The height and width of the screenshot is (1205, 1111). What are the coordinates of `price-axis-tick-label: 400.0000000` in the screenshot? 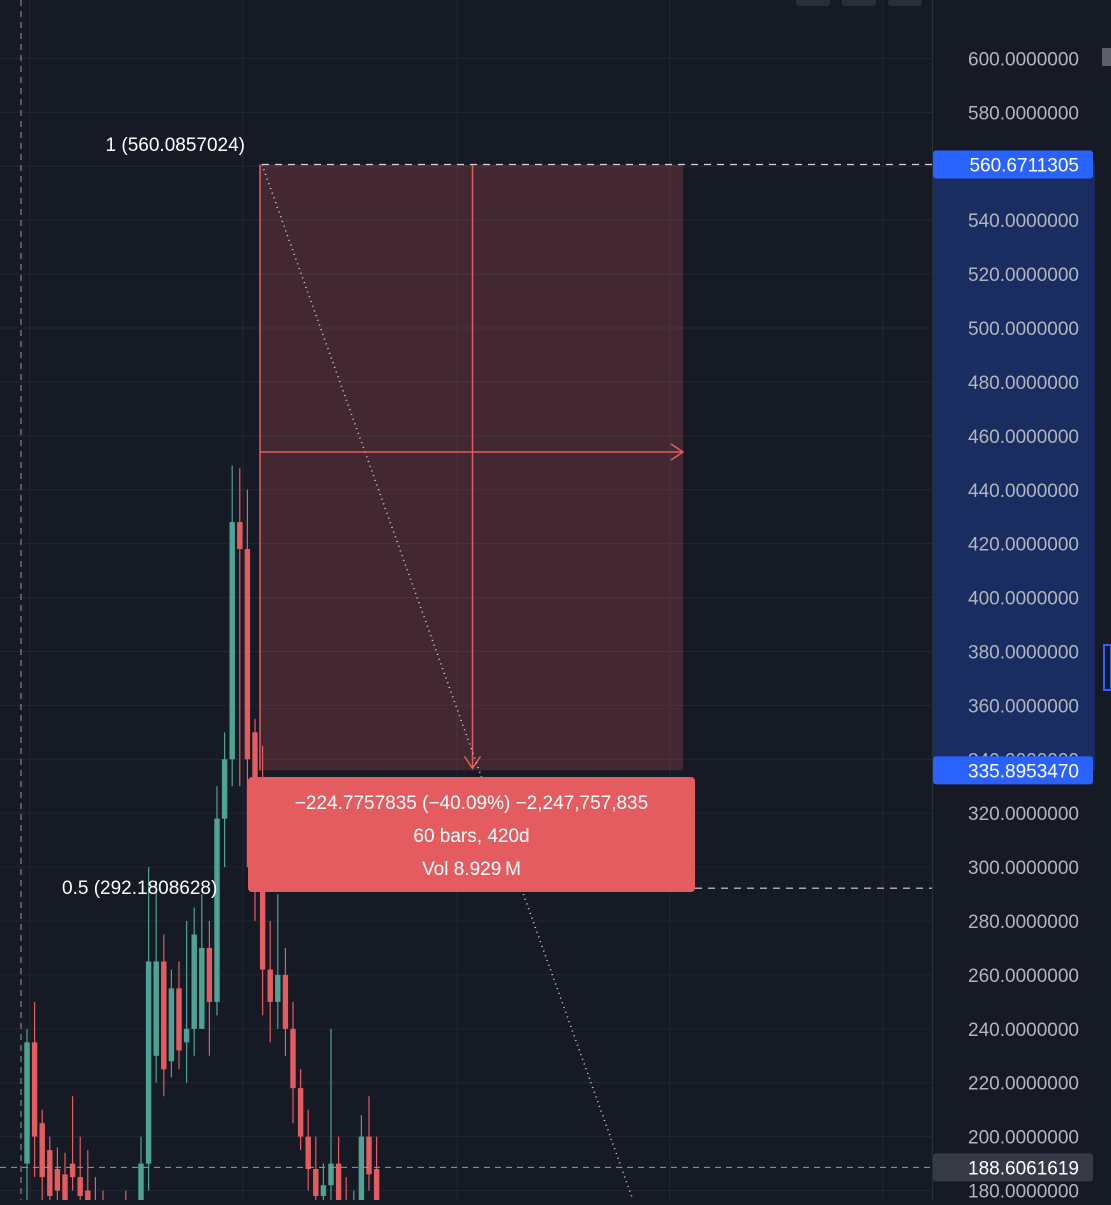 It's located at (1023, 599).